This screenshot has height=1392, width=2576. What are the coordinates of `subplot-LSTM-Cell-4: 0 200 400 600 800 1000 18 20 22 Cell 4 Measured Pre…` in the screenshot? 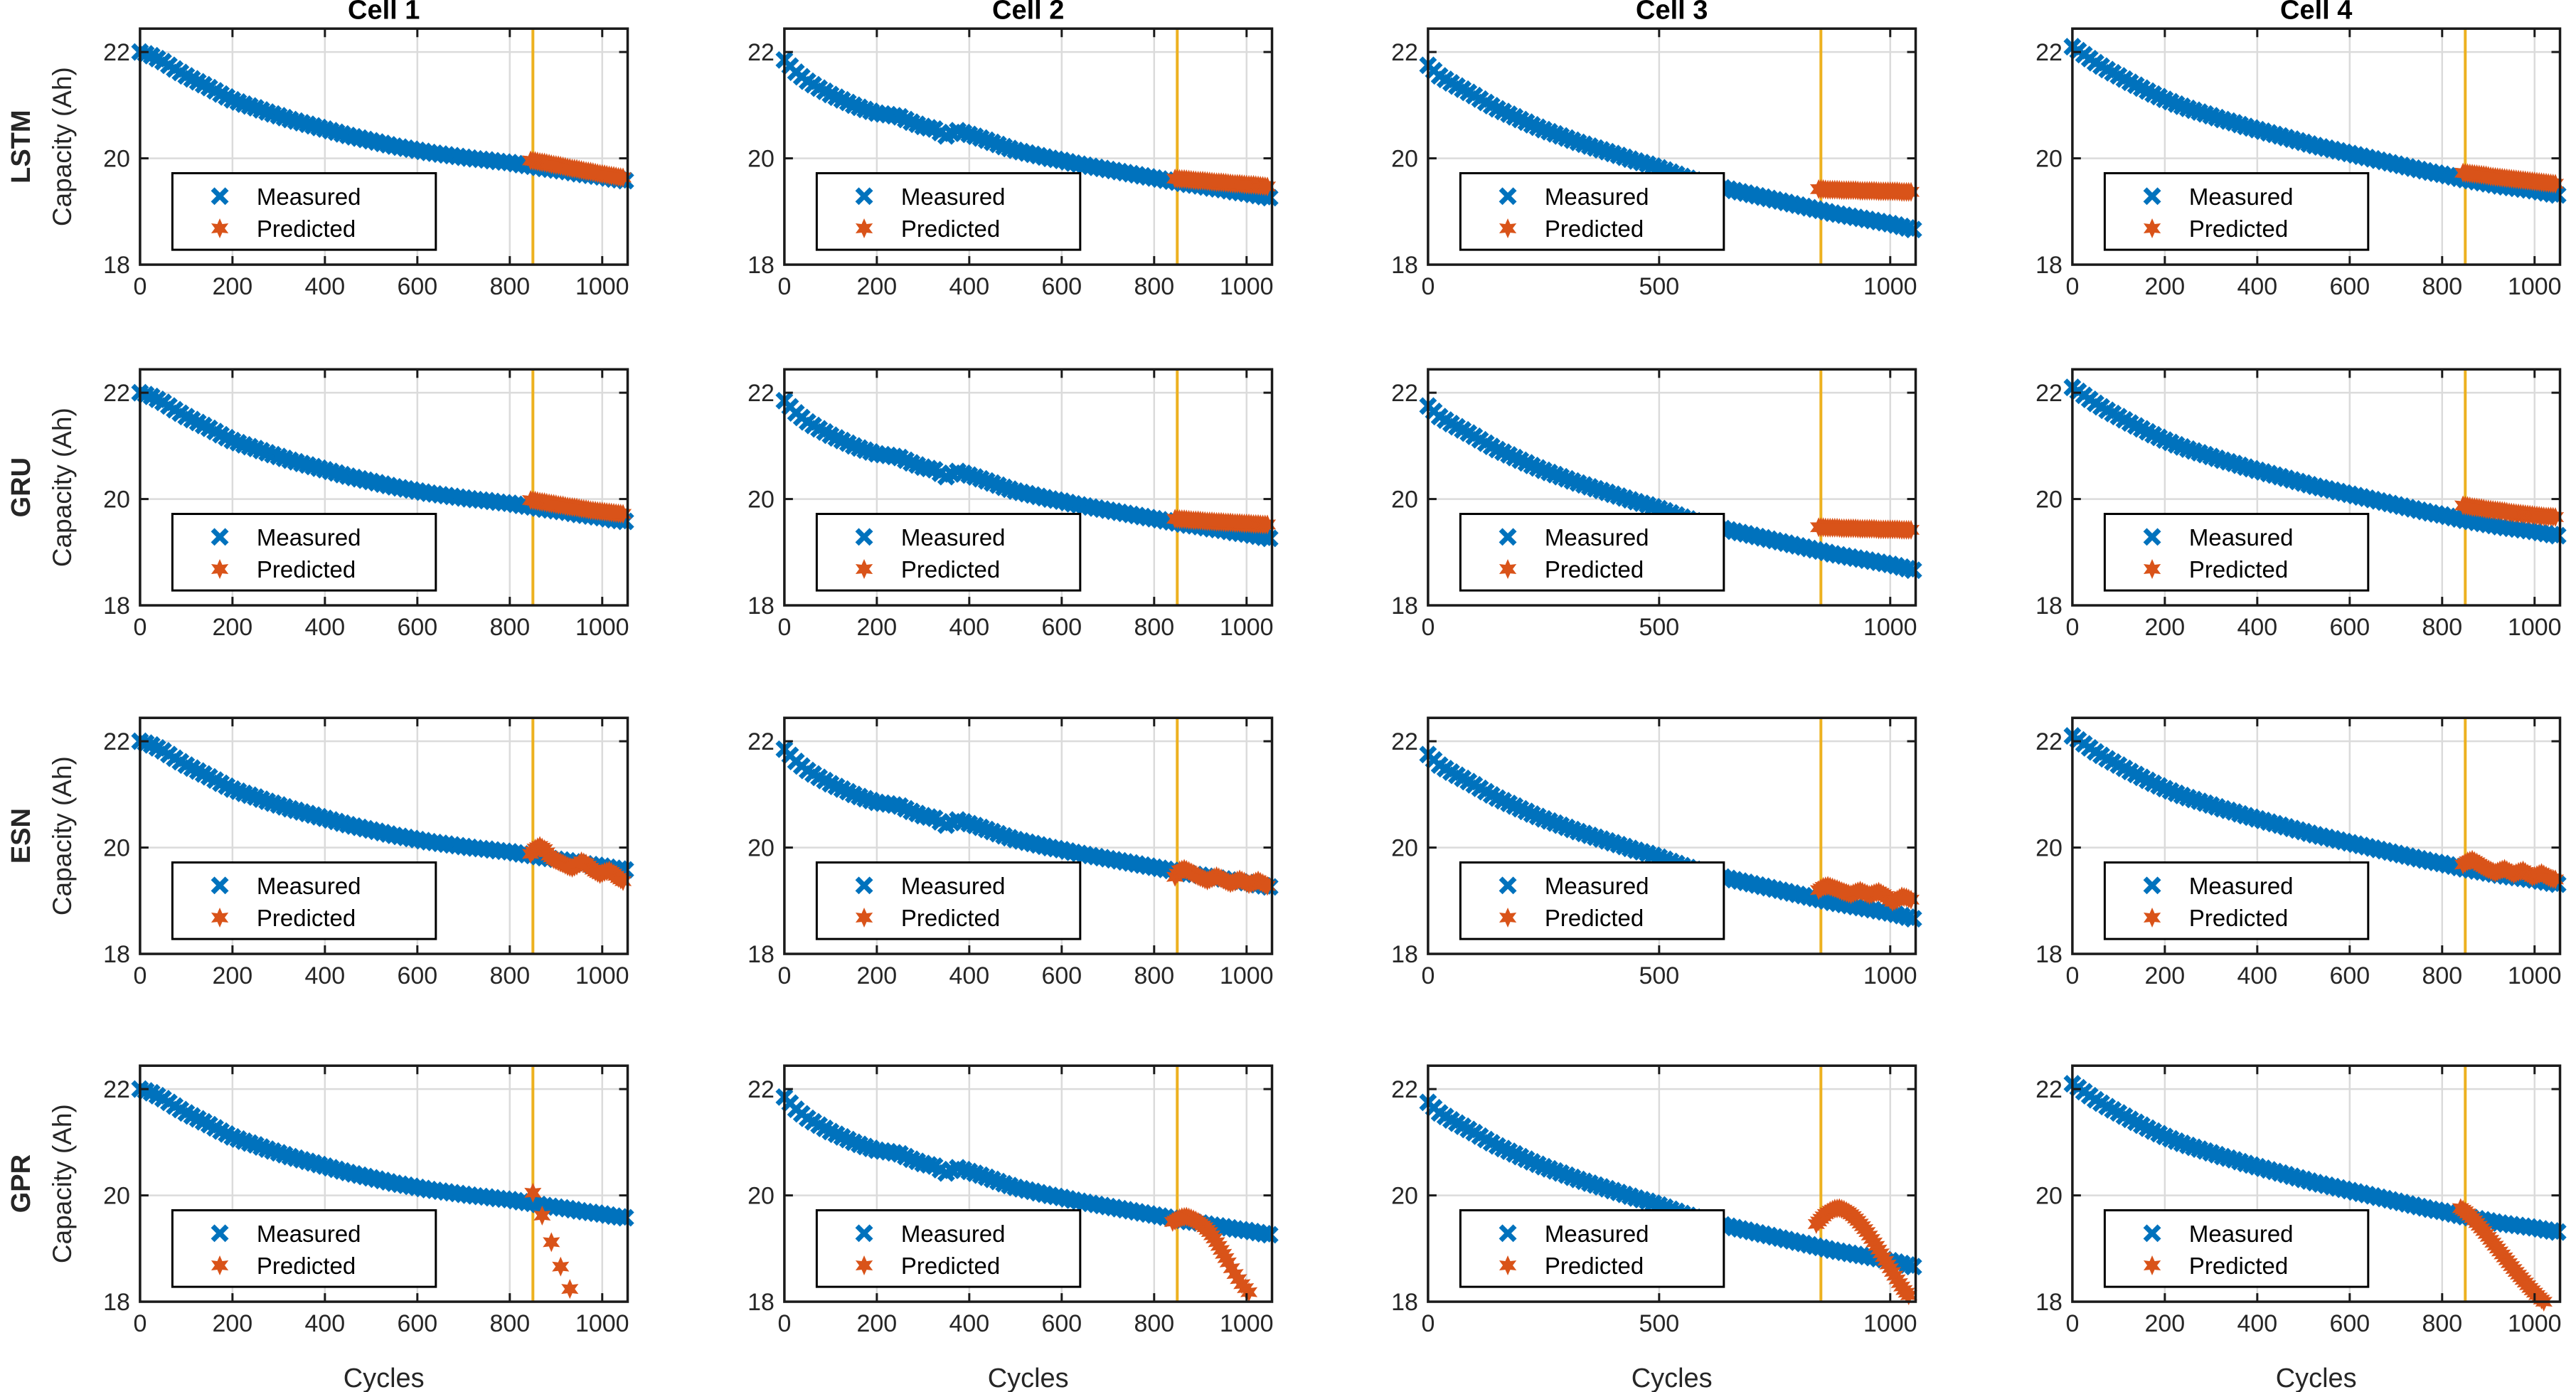 It's located at (2301, 150).